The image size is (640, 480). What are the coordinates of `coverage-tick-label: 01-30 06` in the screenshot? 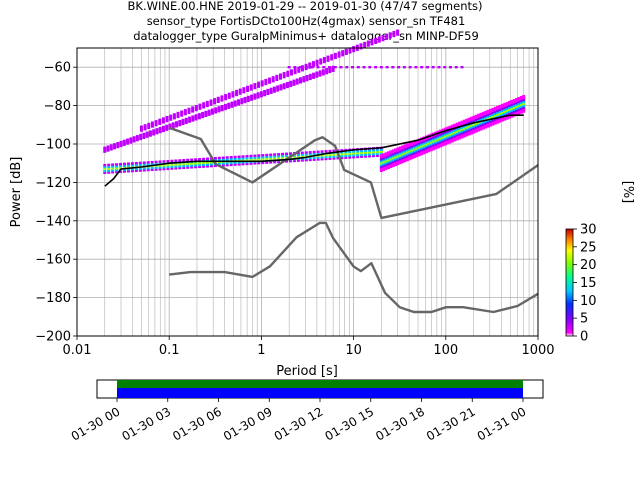 It's located at (197, 423).